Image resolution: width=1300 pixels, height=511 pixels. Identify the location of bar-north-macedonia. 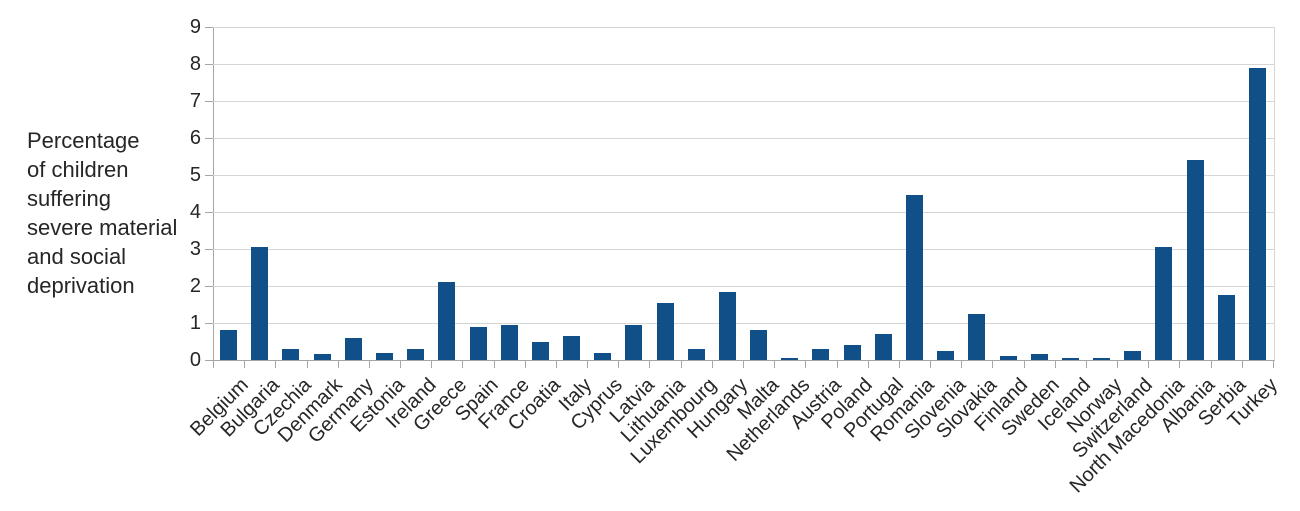
(1164, 303).